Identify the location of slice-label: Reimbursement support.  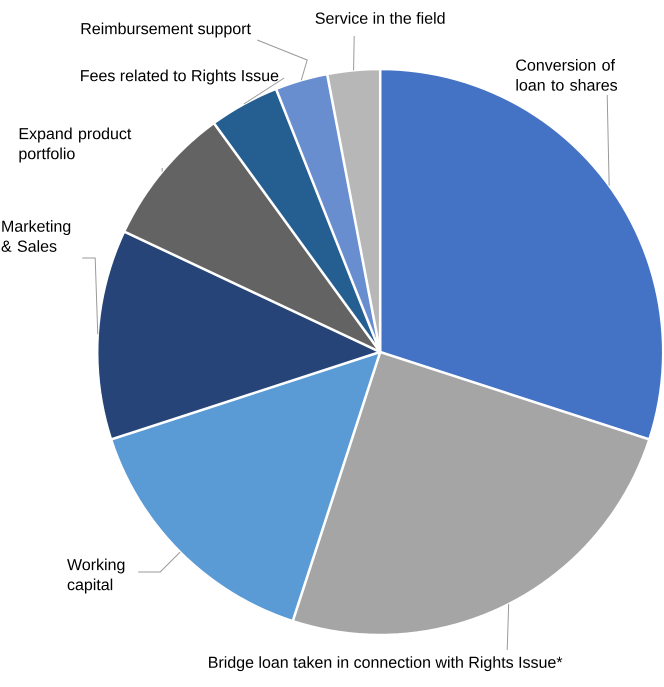
(166, 30).